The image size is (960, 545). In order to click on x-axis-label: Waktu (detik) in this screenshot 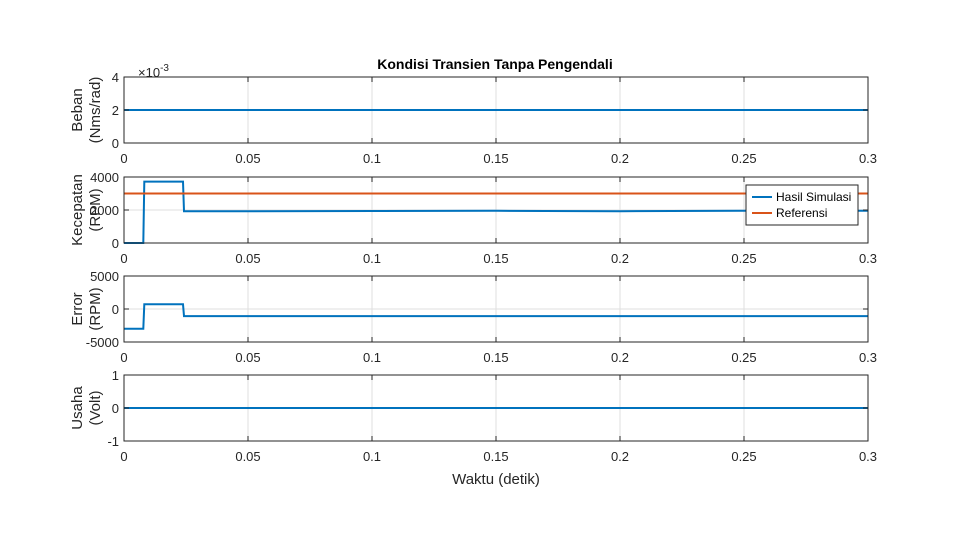, I will do `click(496, 479)`.